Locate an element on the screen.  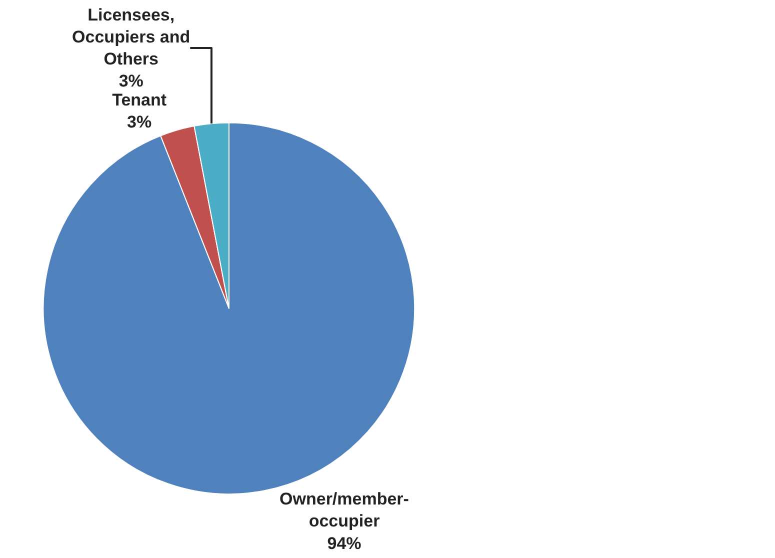
slice-label: Licensees, Occupiers and Others is located at coordinates (131, 36).